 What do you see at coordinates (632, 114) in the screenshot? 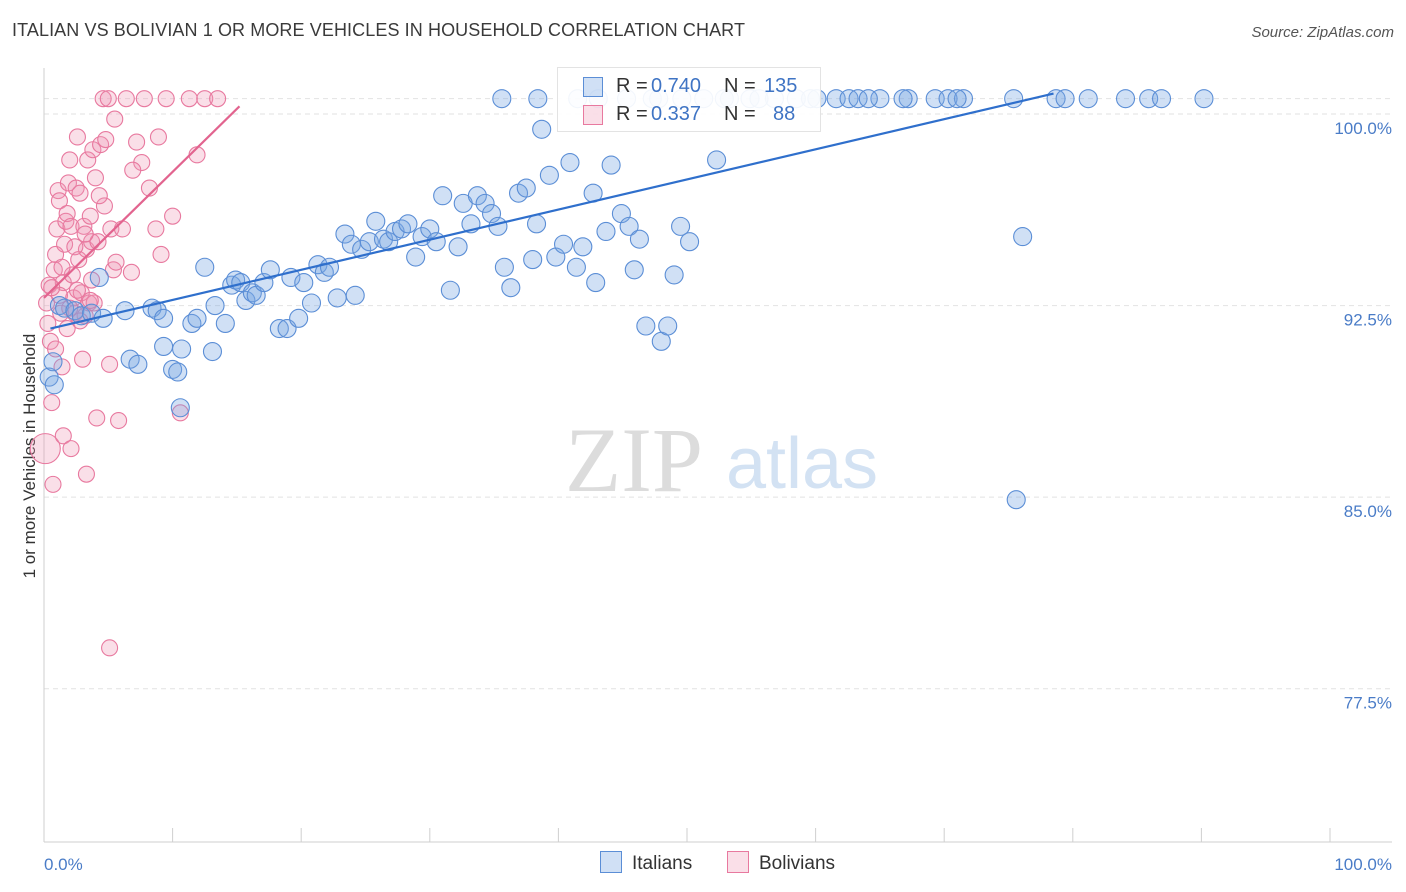
I see `bolivians-r-label: R =` at bounding box center [632, 114].